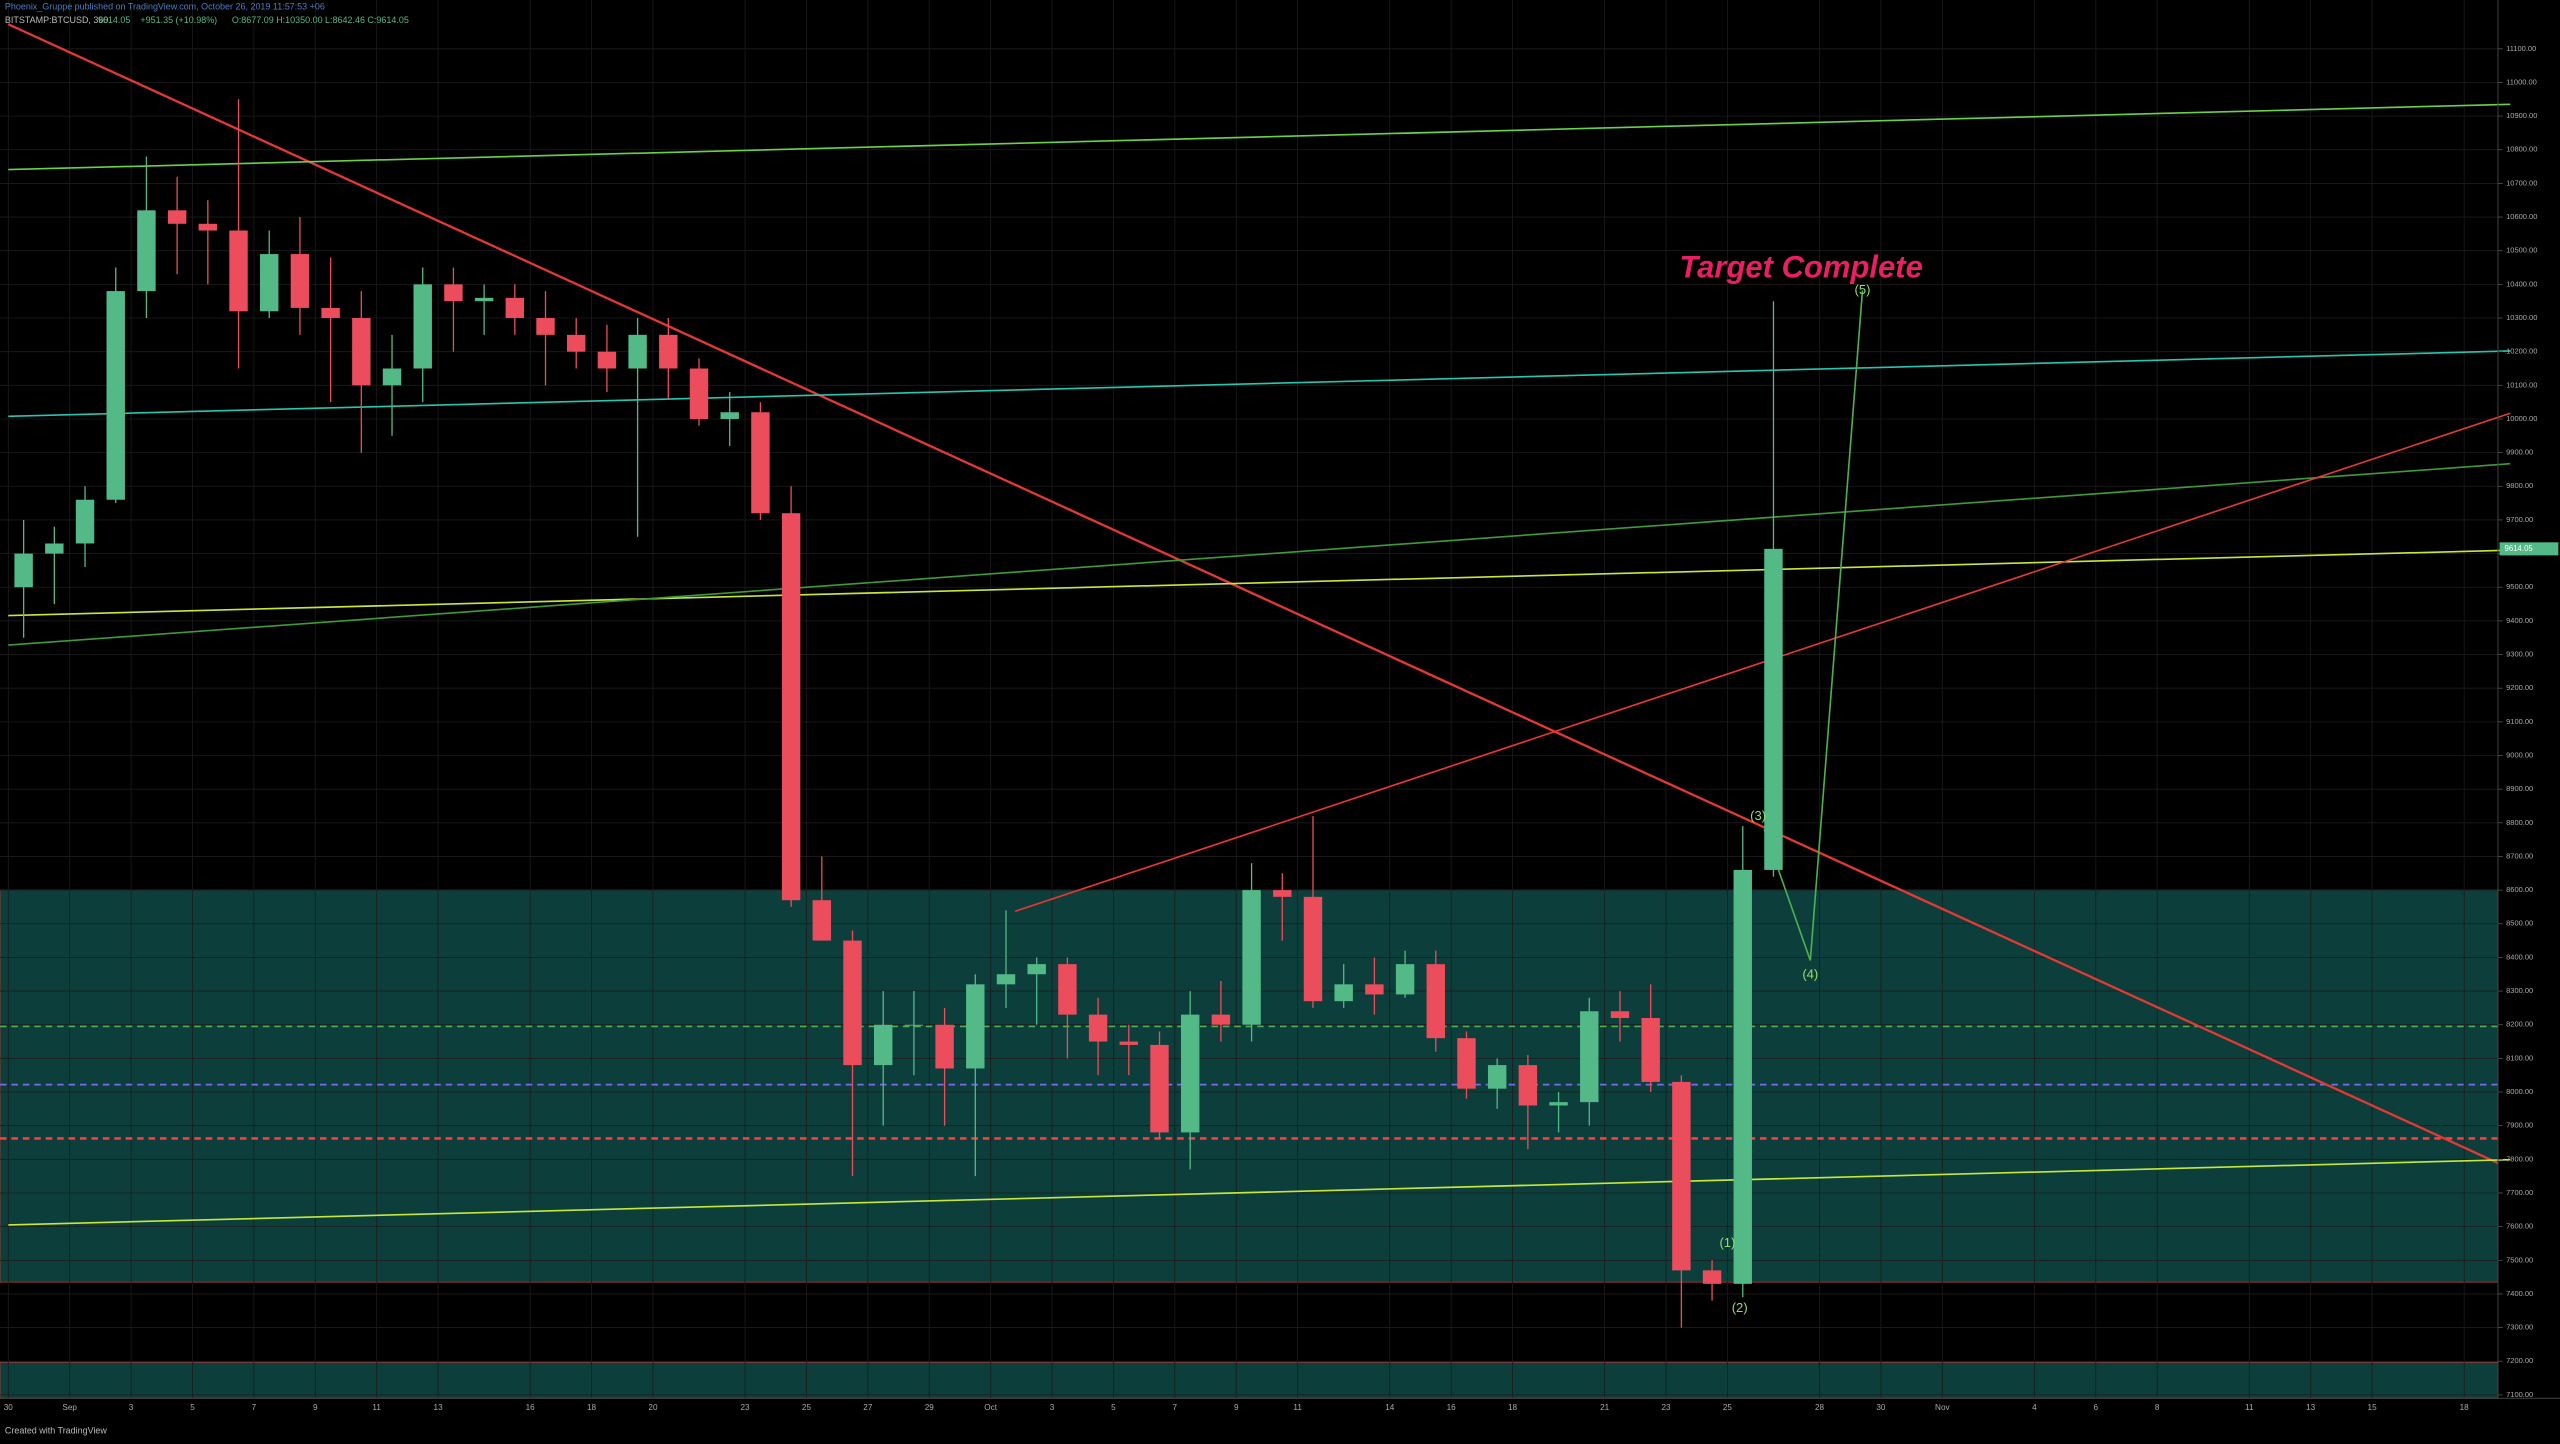 The width and height of the screenshot is (2560, 1444). I want to click on y-tick-label: 8900.00, so click(2519, 788).